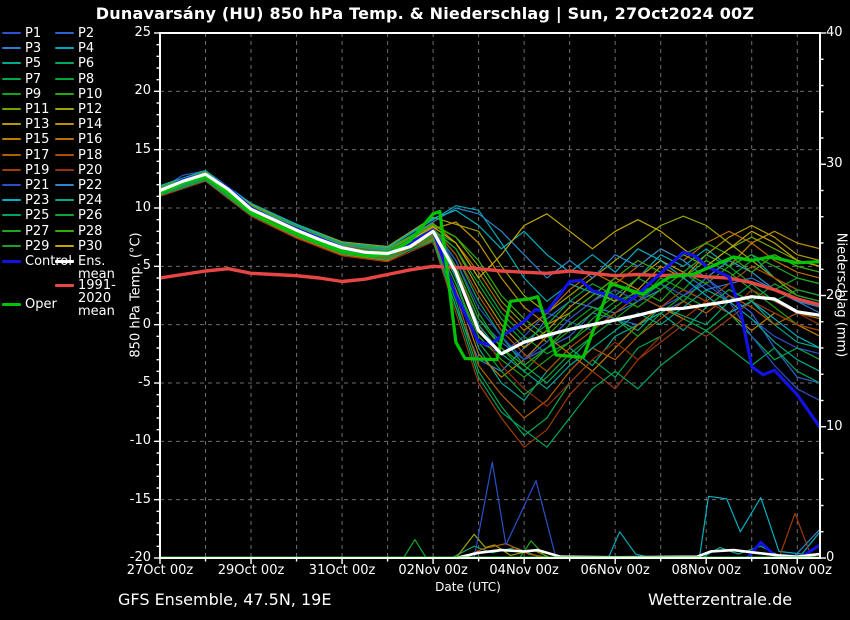 This screenshot has height=620, width=850. Describe the element at coordinates (41, 304) in the screenshot. I see `legend-label: Oper` at that location.